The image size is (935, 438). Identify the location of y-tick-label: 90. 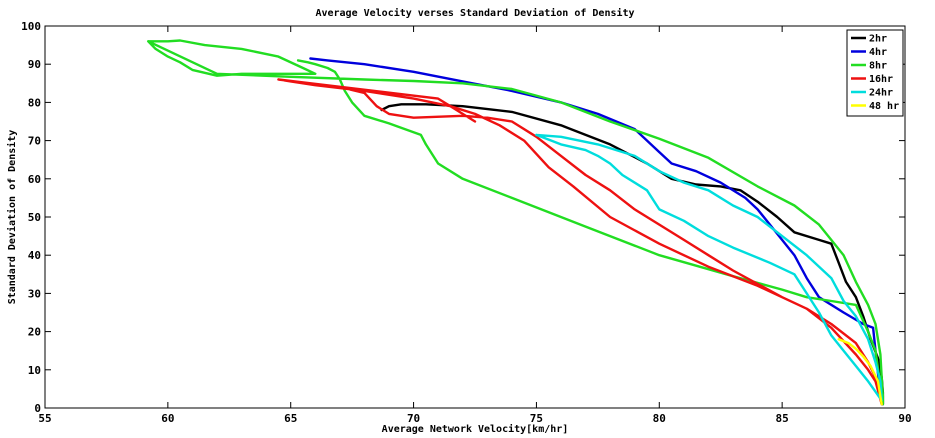
(34, 64).